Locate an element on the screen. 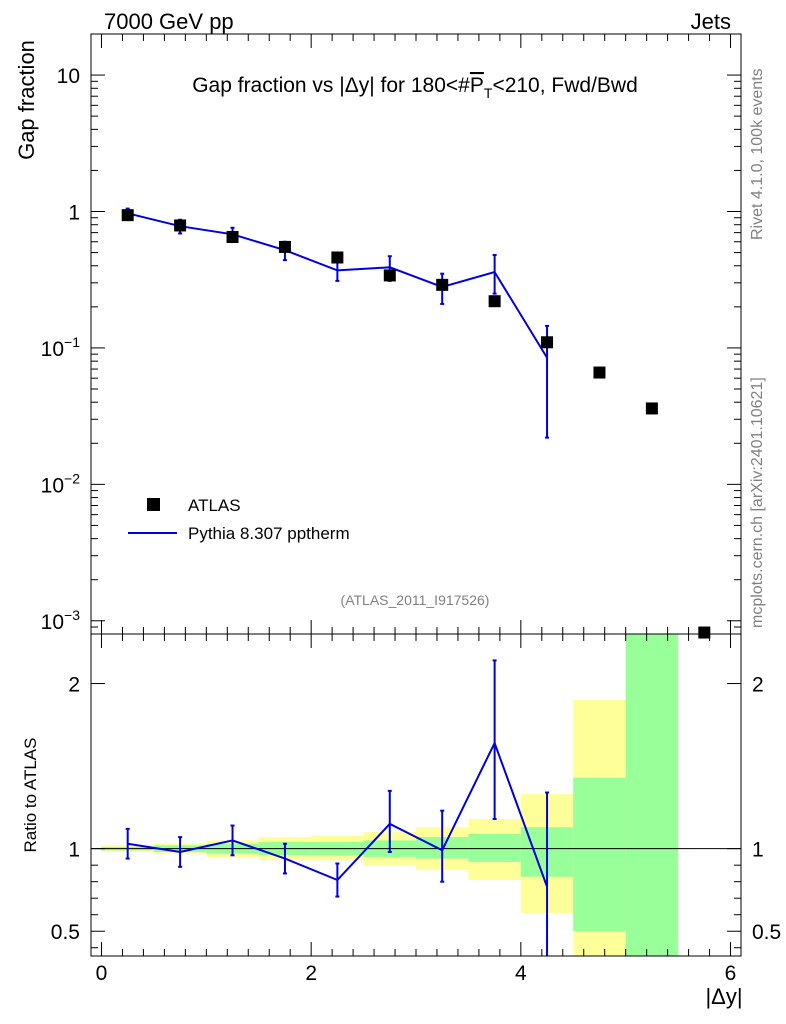 This screenshot has height=1024, width=786. title-part-sub: T is located at coordinates (488, 93).